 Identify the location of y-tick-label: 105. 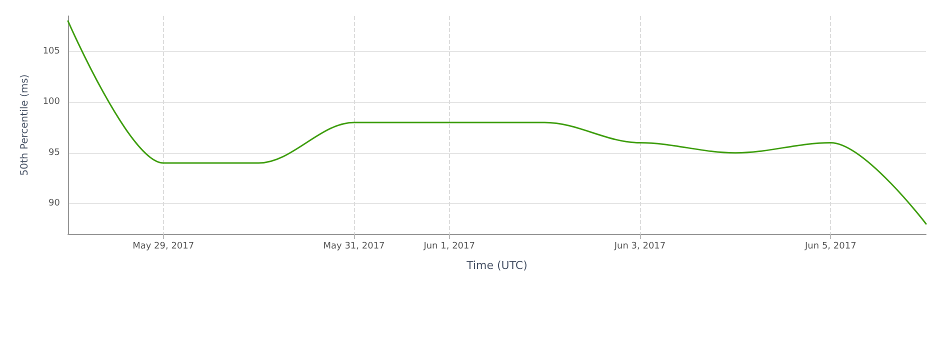
(51, 51).